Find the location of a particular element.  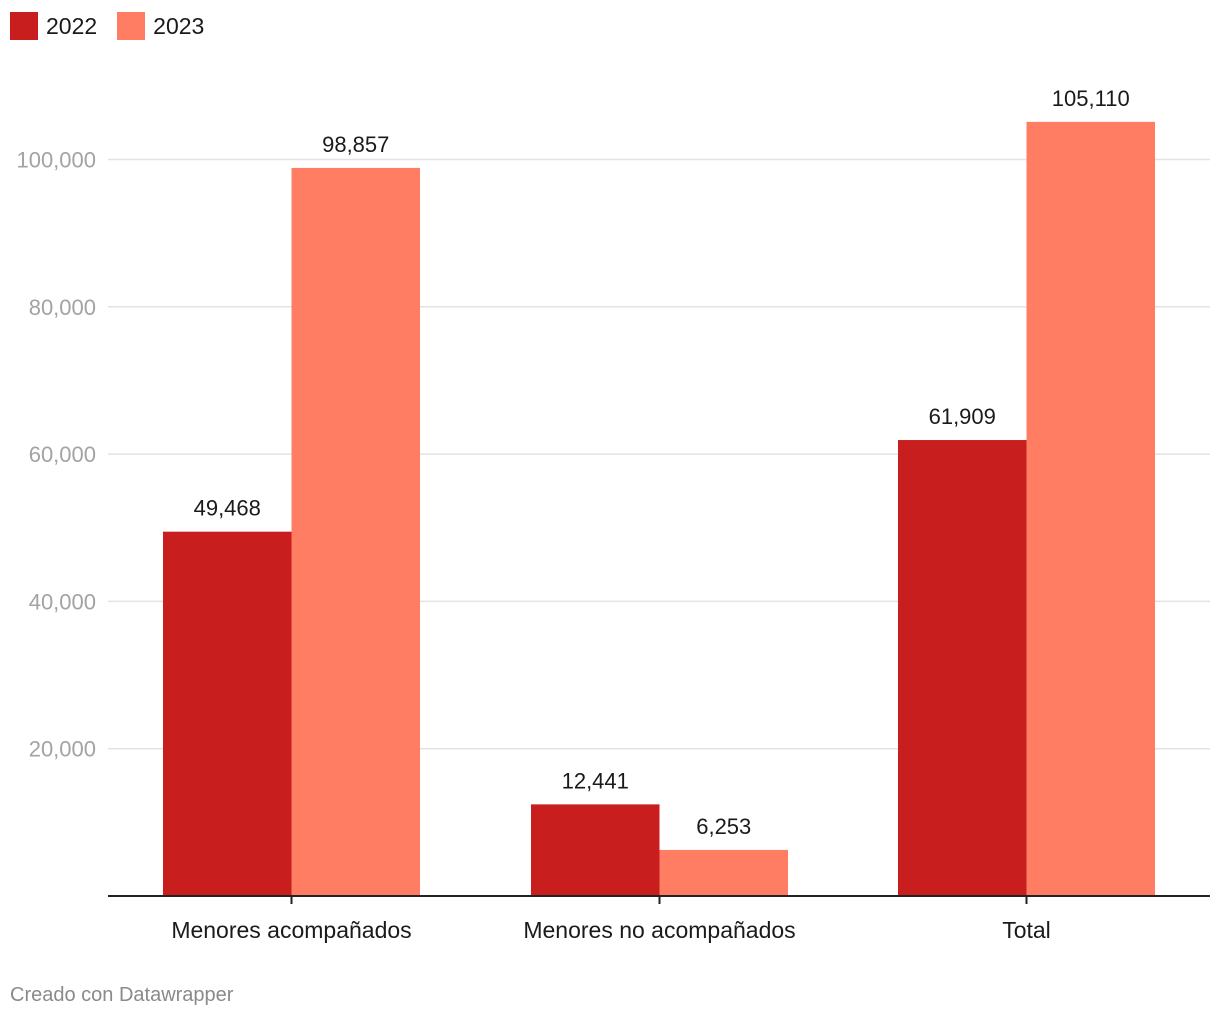

legend-item-2022: 2022 is located at coordinates (53, 26).